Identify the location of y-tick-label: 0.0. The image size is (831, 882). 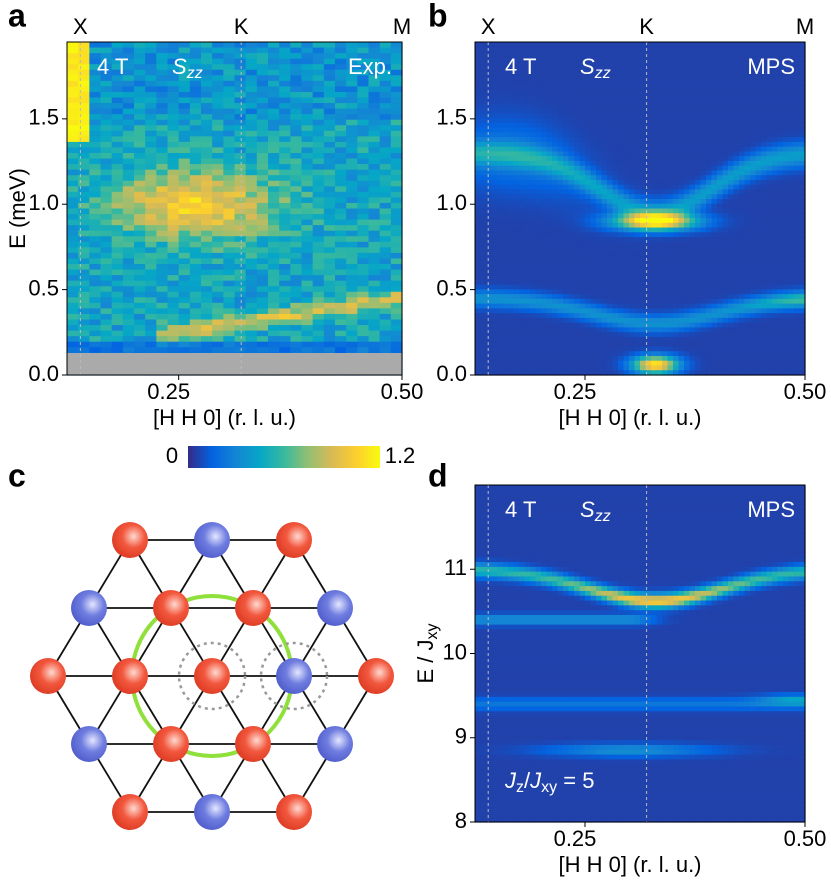
(43, 373).